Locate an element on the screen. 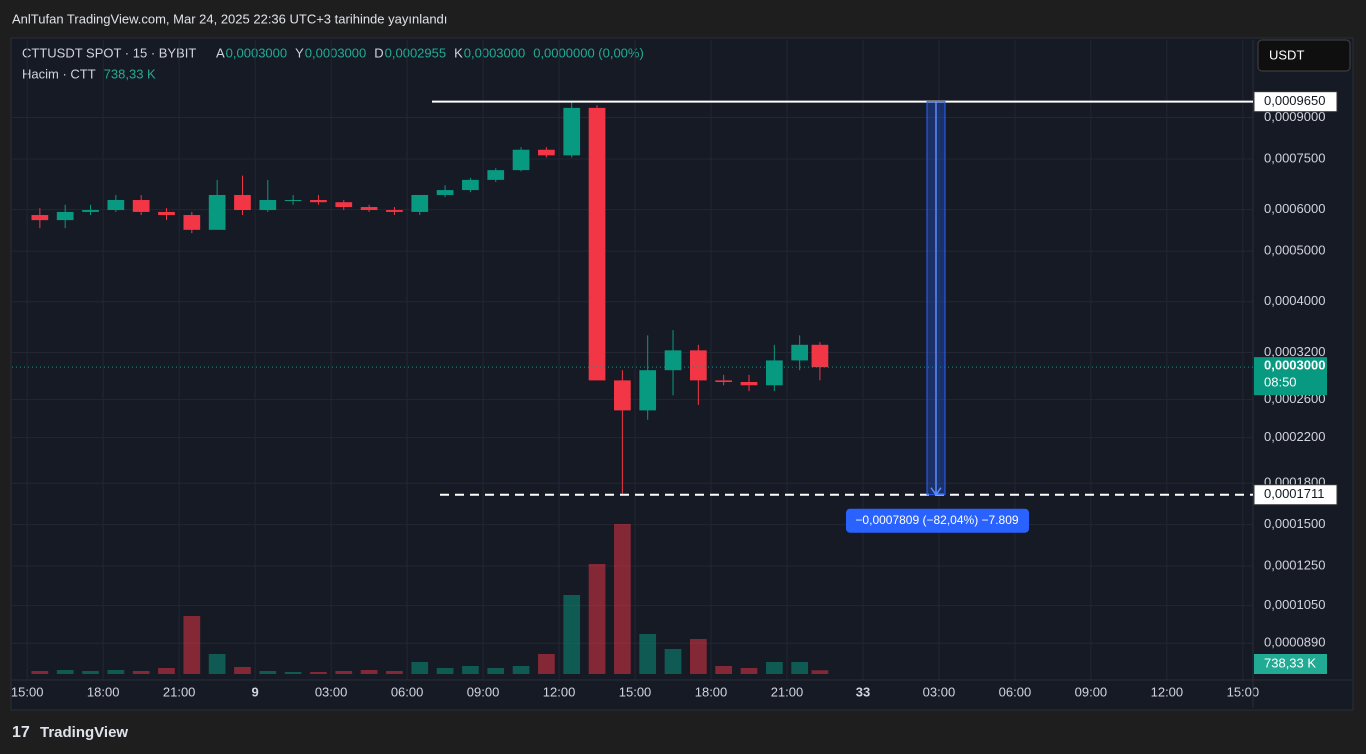  x-tick-label: 9 is located at coordinates (255, 691).